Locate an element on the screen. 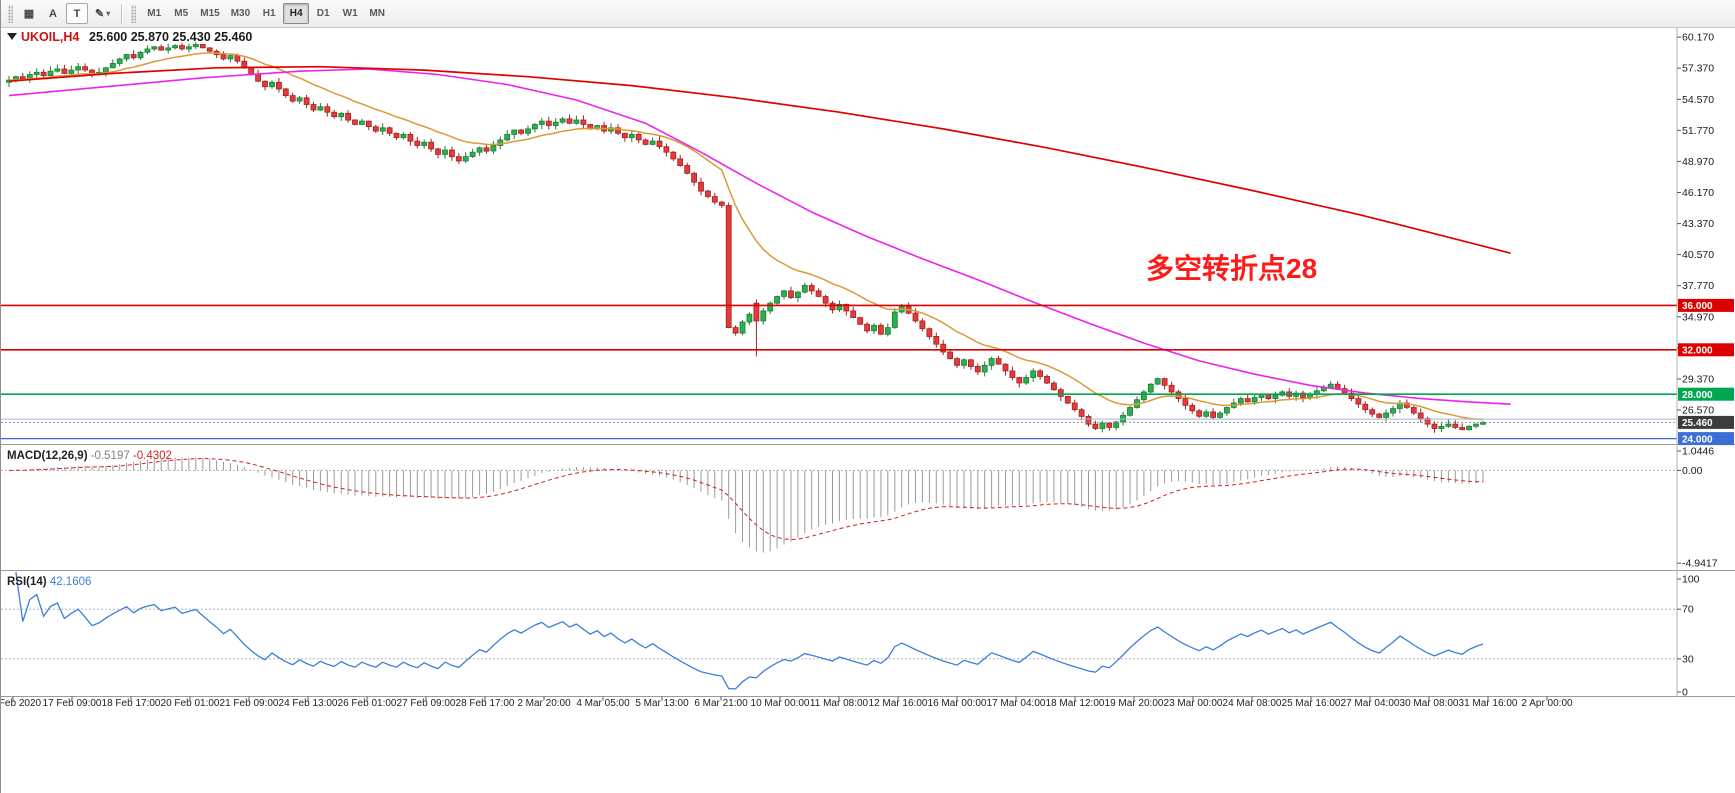 This screenshot has width=1735, height=793. svg-text: 18 Feb 17:00 is located at coordinates (131, 703).